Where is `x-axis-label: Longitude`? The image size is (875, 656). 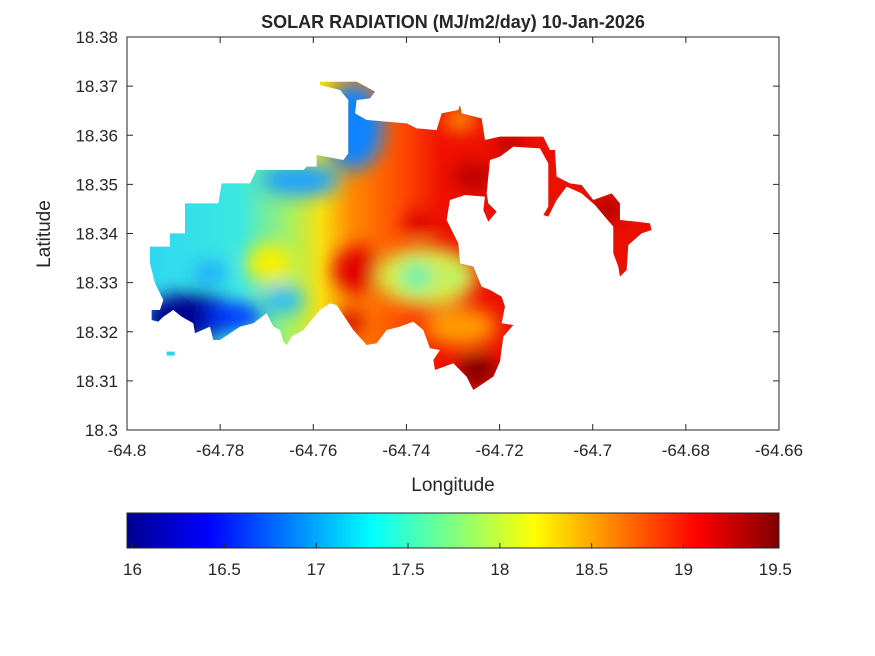 x-axis-label: Longitude is located at coordinates (452, 485).